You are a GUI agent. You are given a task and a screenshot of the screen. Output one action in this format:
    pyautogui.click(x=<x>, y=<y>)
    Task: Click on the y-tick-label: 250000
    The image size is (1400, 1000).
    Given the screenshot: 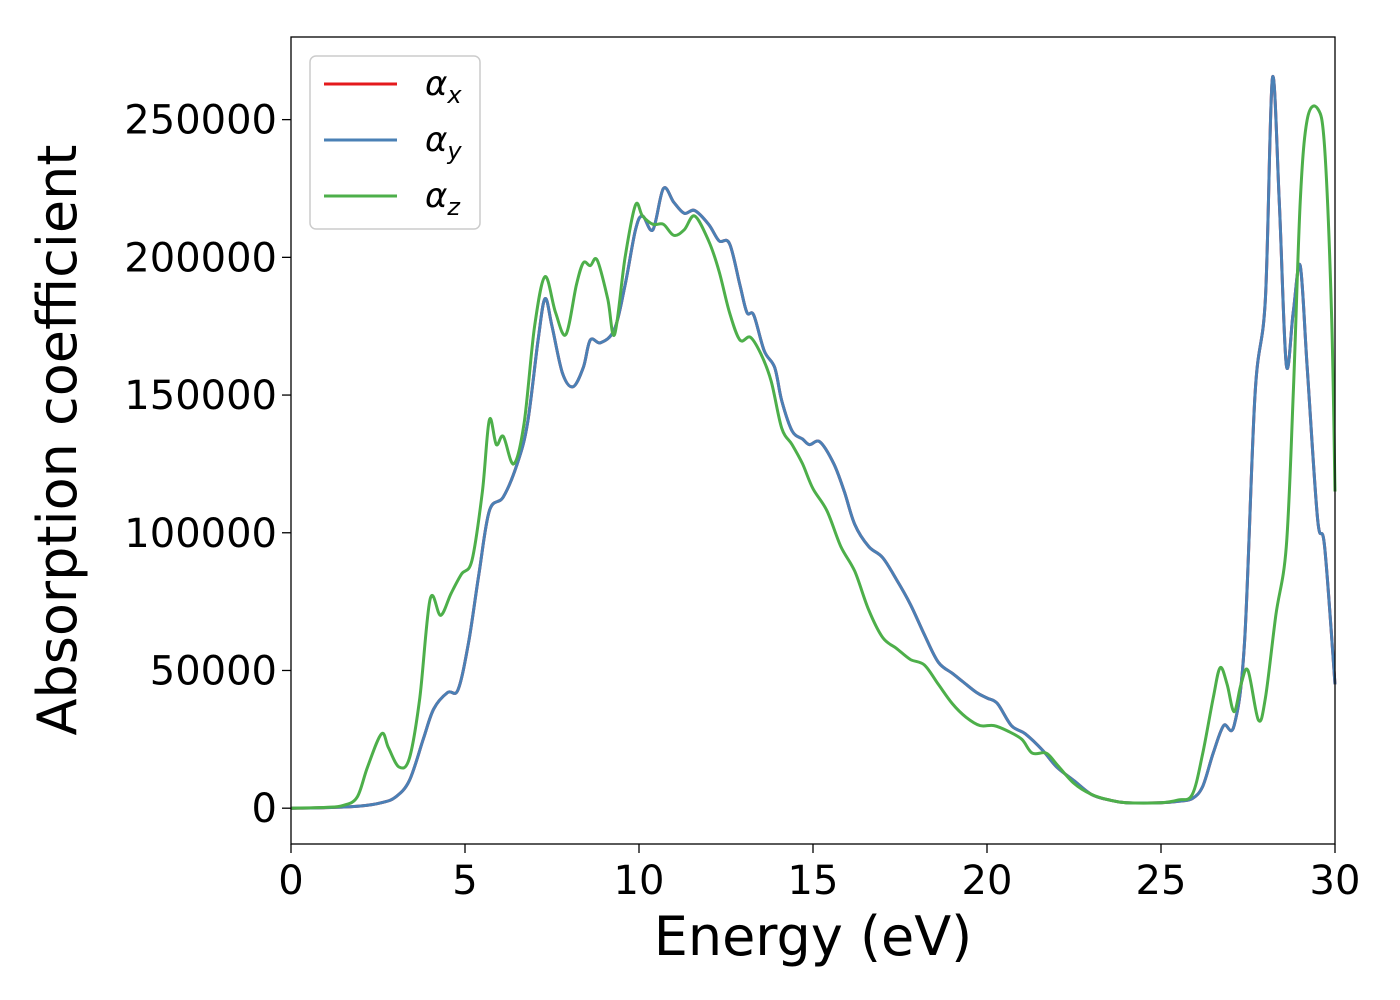 What is the action you would take?
    pyautogui.click(x=200, y=121)
    